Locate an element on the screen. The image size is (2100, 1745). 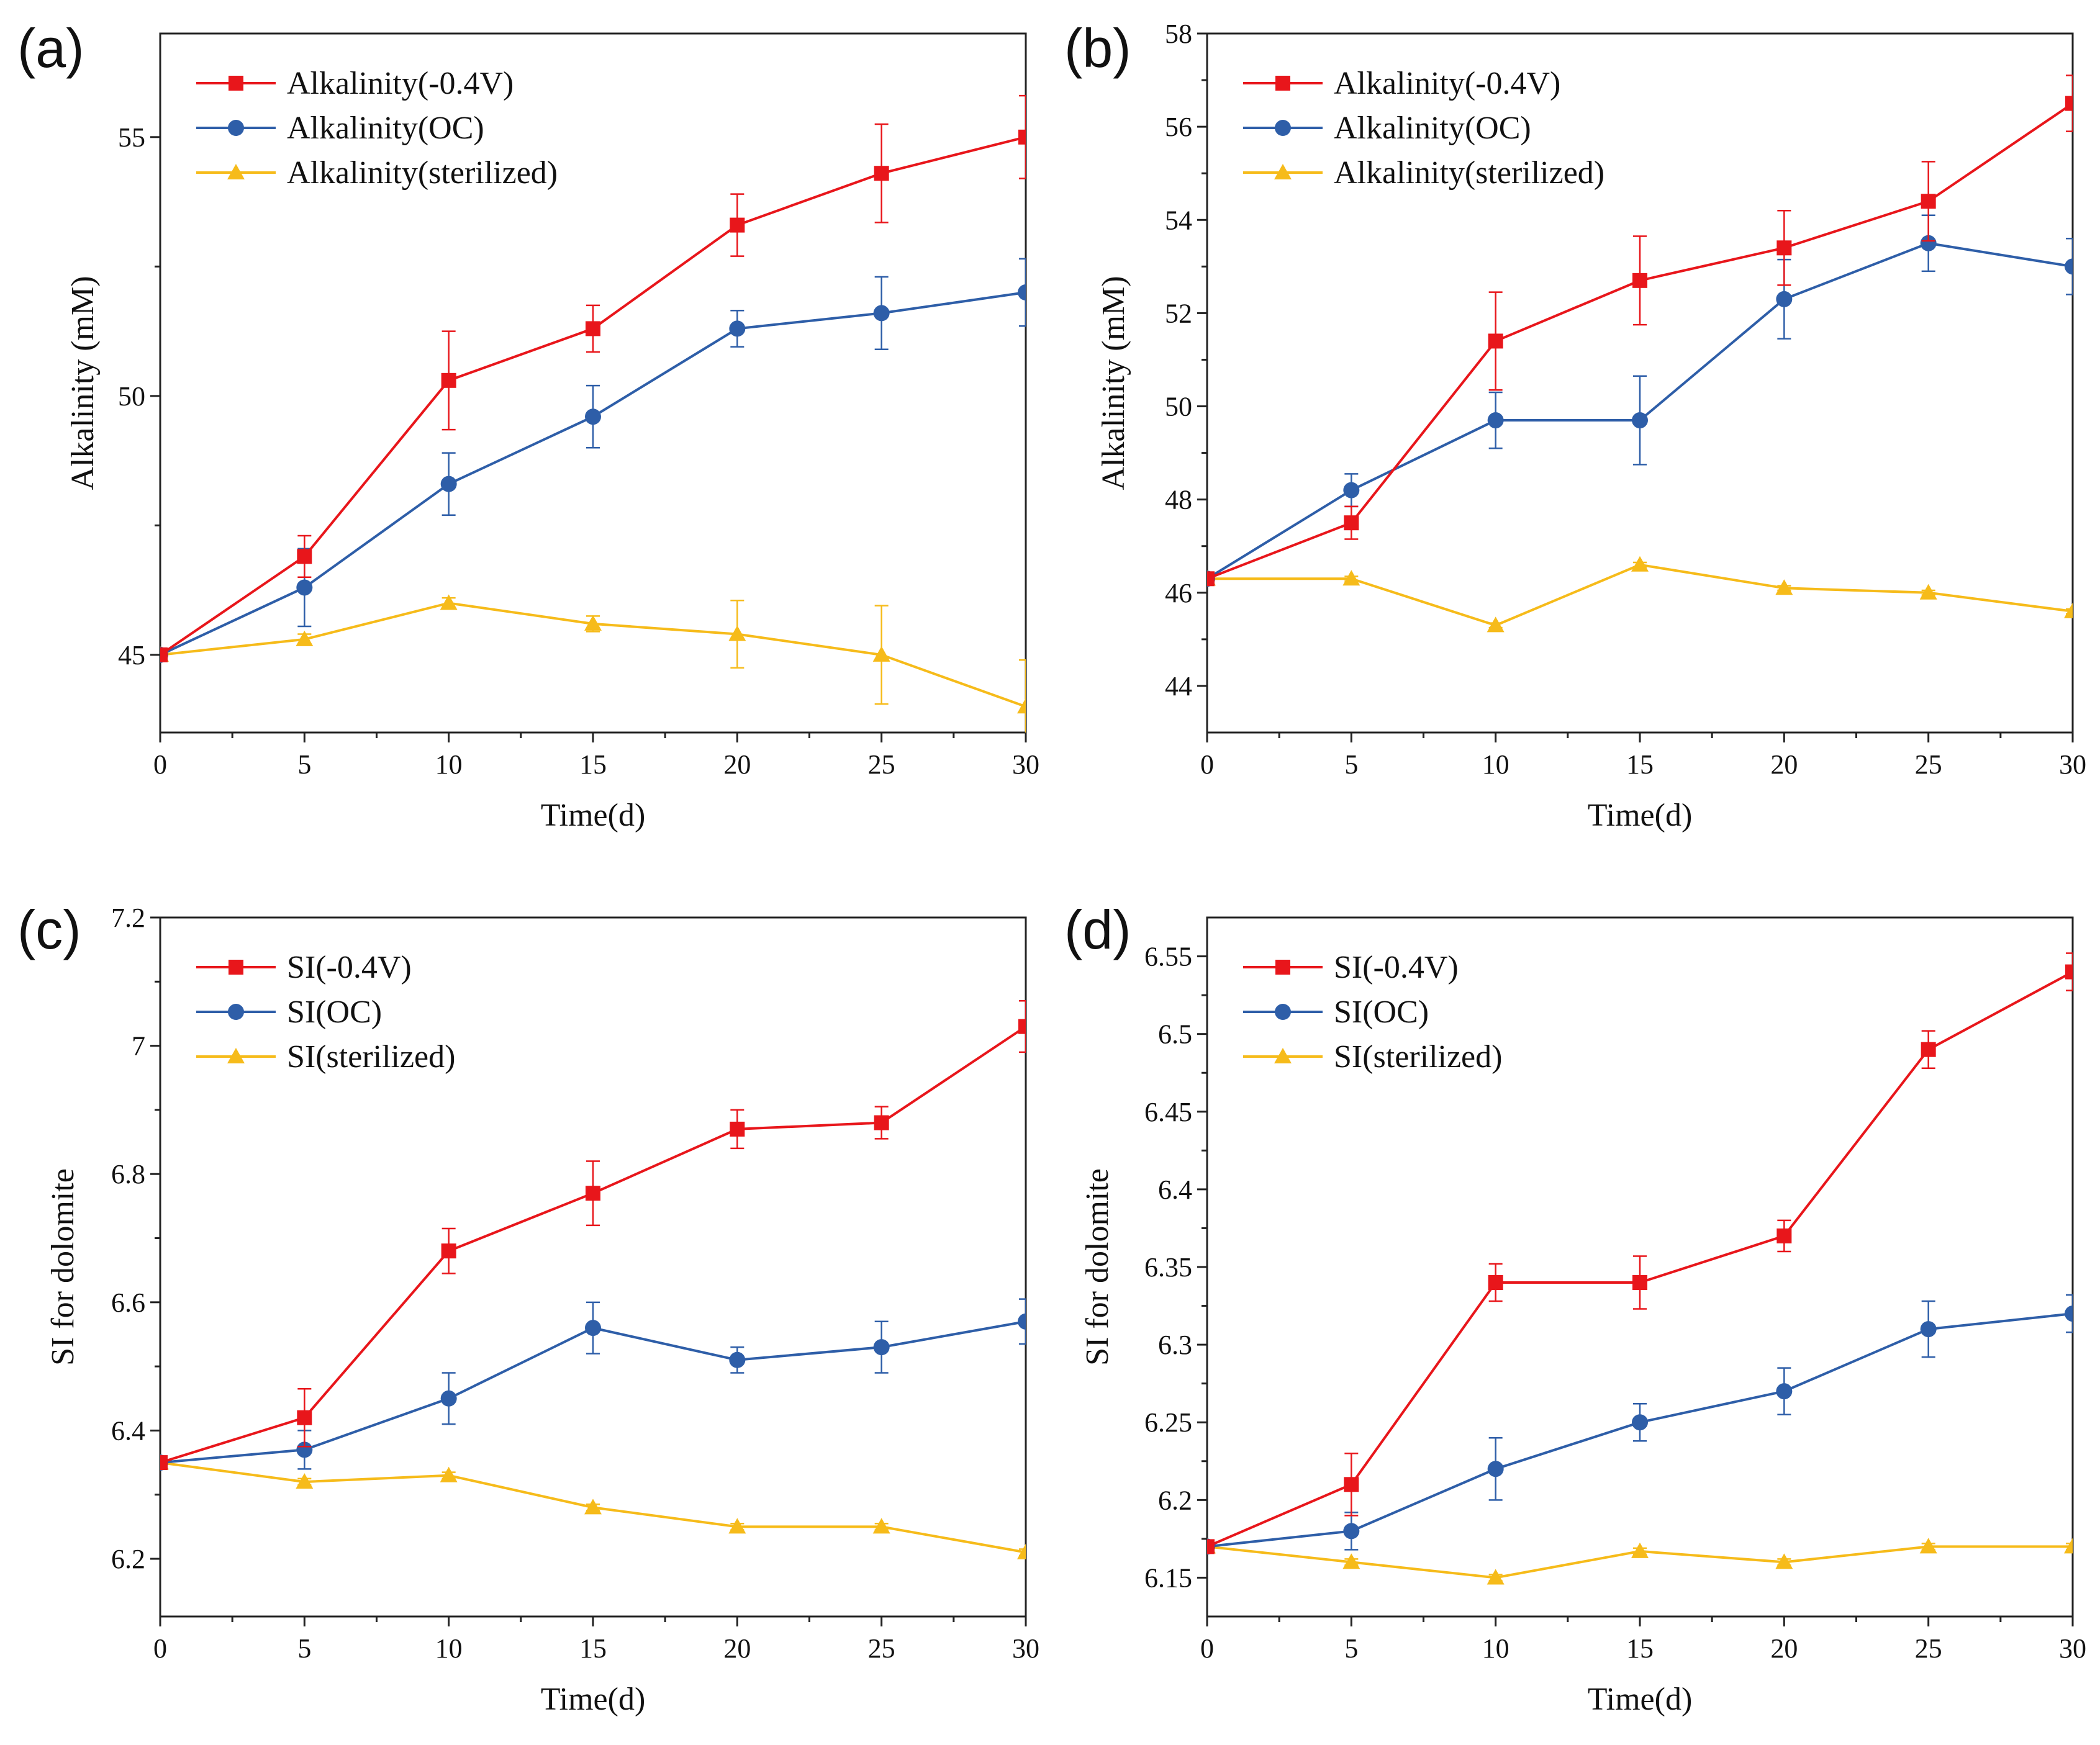
y-tick-label: 6.3 is located at coordinates (1175, 1345).